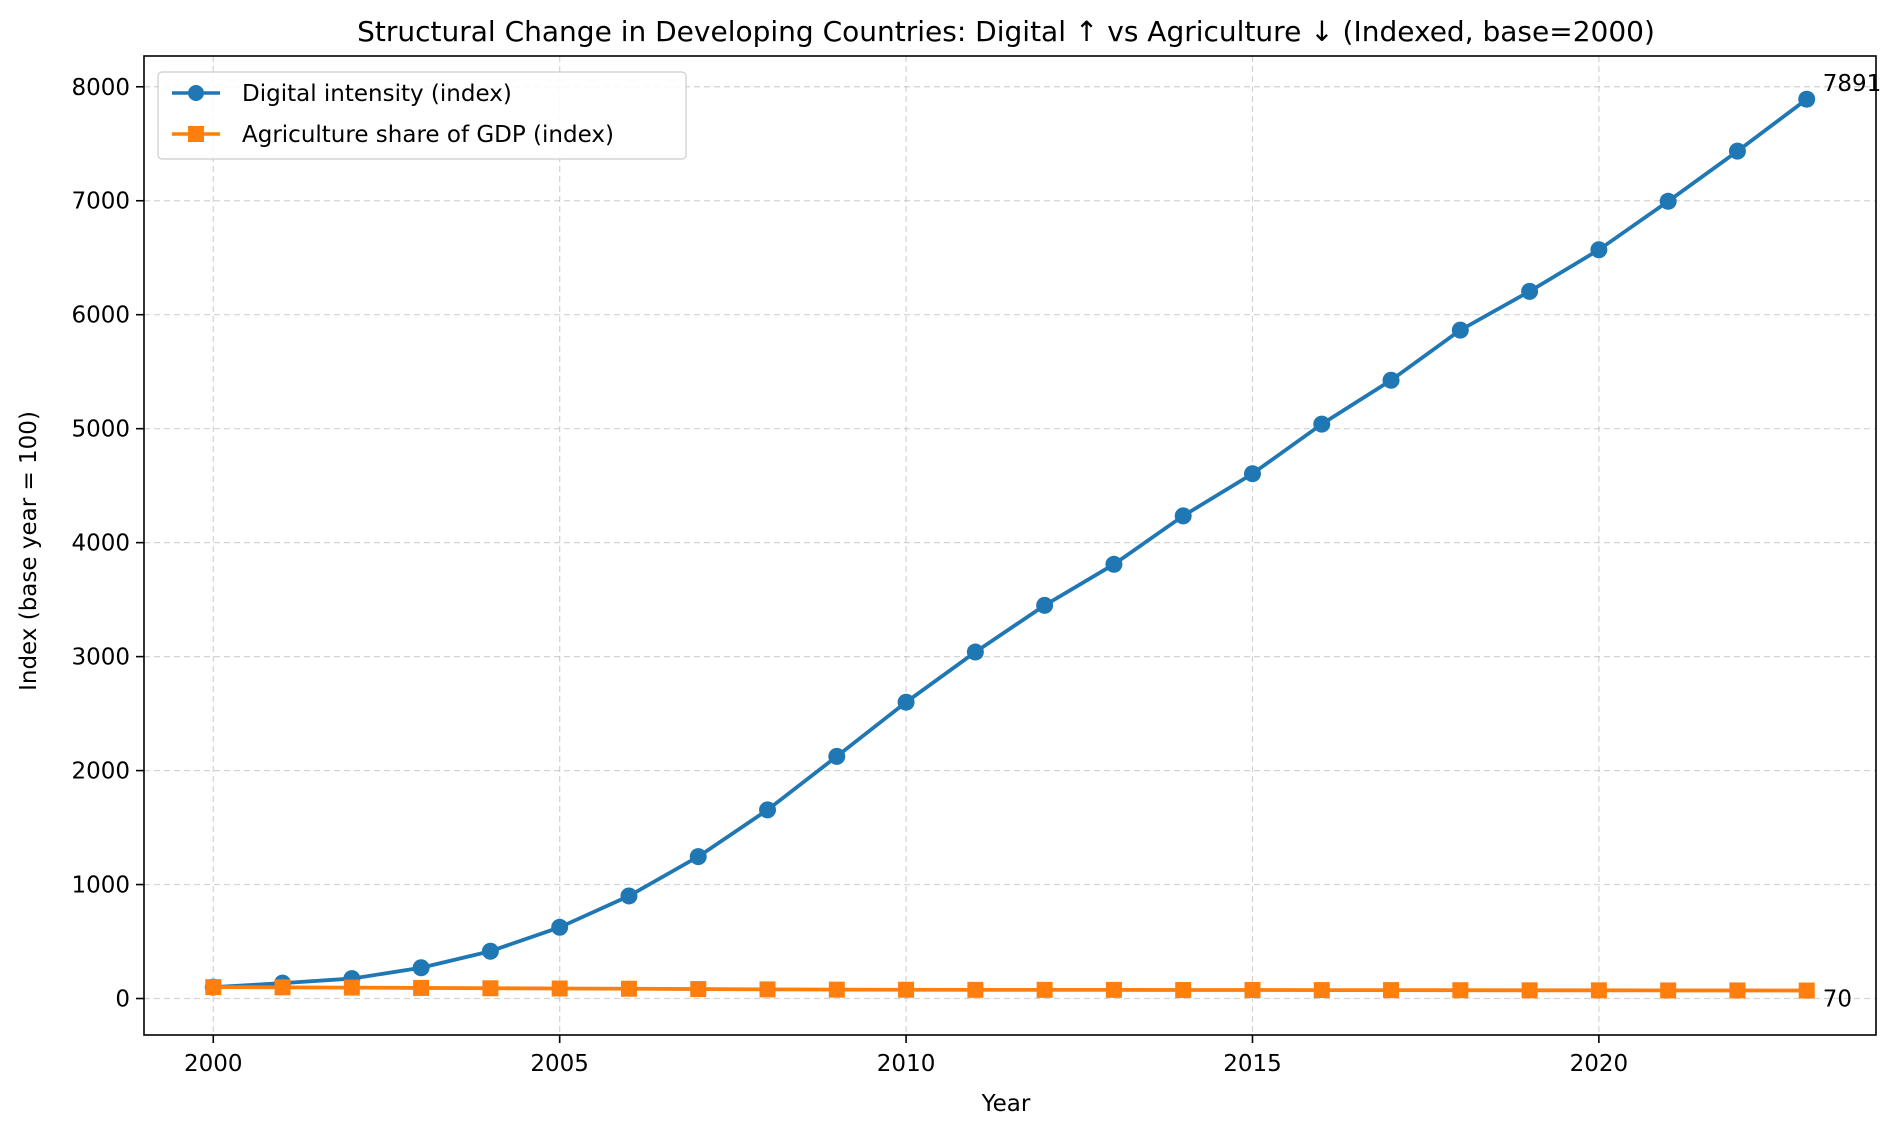  What do you see at coordinates (1837, 1000) in the screenshot?
I see `end-value-label: 70` at bounding box center [1837, 1000].